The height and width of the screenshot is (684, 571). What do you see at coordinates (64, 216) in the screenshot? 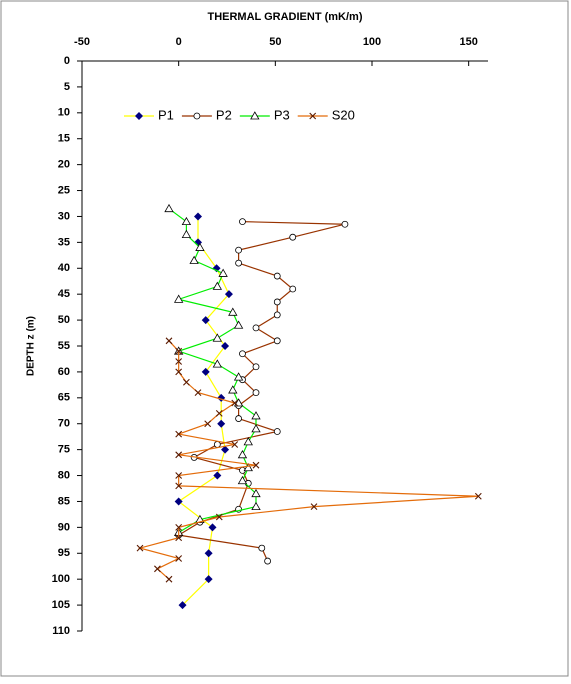
I see `y-tick-label: 30` at bounding box center [64, 216].